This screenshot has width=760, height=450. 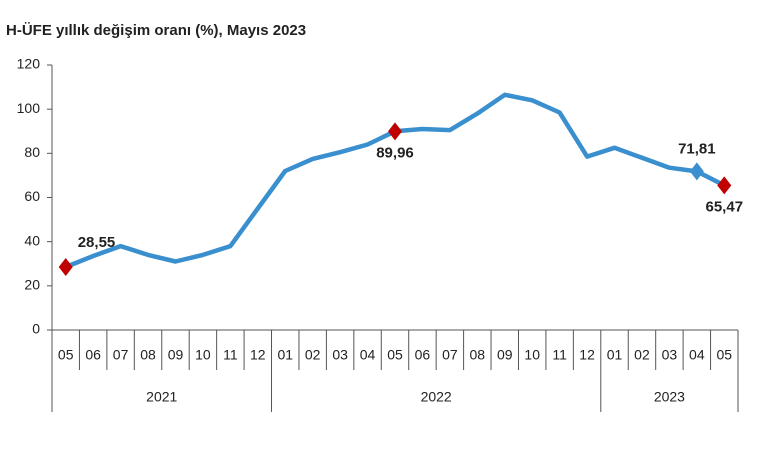 What do you see at coordinates (395, 152) in the screenshot?
I see `value-label: 89,96` at bounding box center [395, 152].